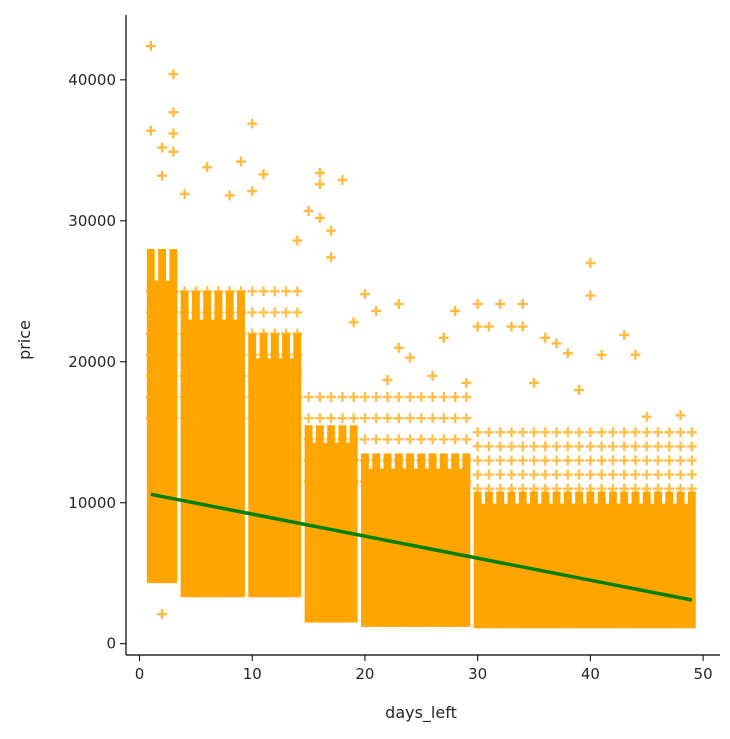 This screenshot has width=730, height=739. Describe the element at coordinates (97, 362) in the screenshot. I see `y-ticks: 0 10000 20000 30000 40000` at that location.